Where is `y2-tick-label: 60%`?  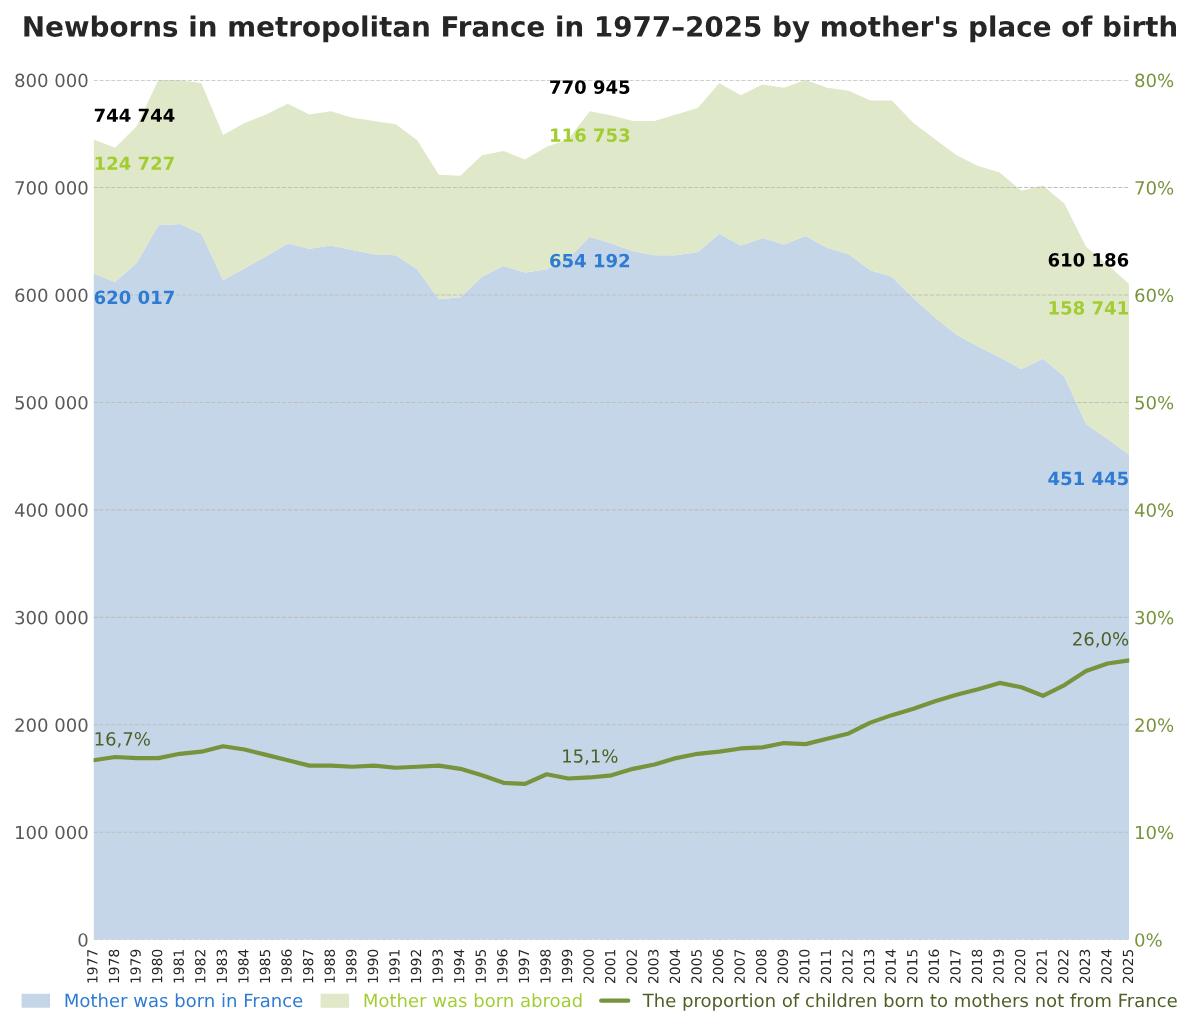 y2-tick-label: 60% is located at coordinates (1154, 295).